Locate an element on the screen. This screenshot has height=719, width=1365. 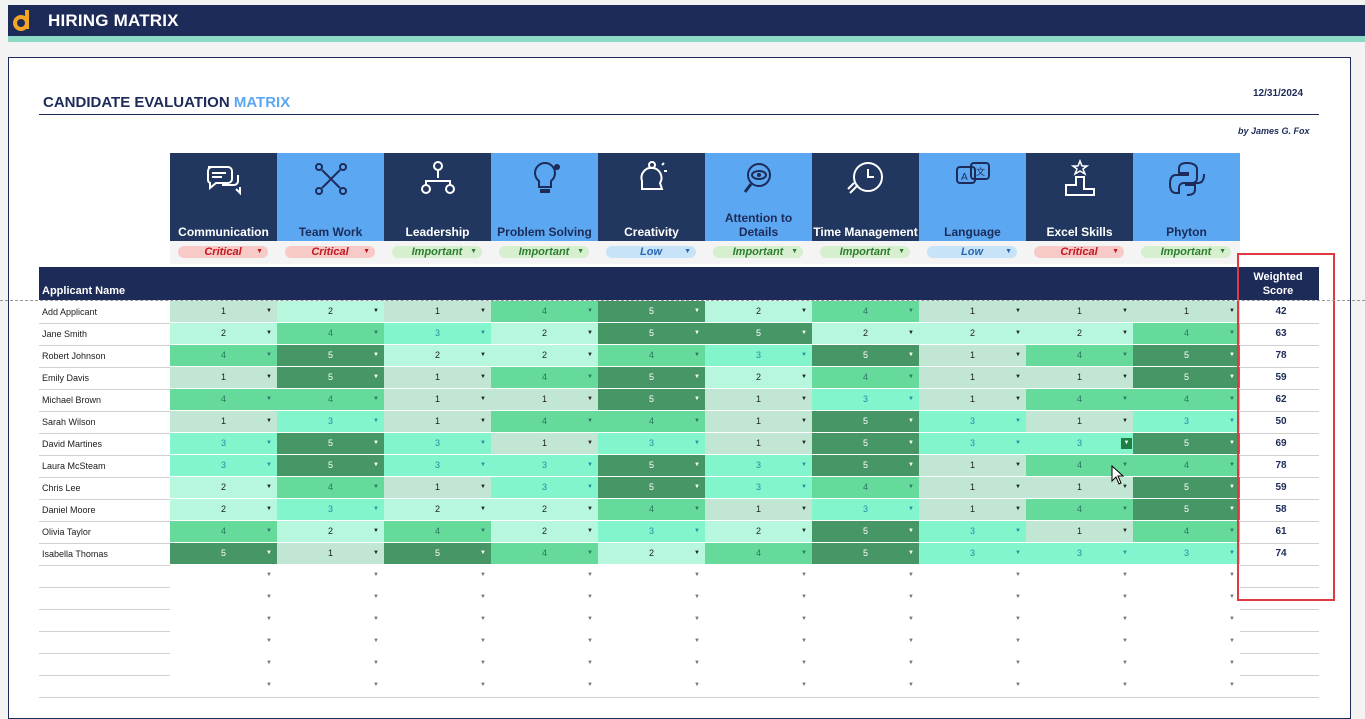
applicant-name: Robert Johnson is located at coordinates (74, 356).